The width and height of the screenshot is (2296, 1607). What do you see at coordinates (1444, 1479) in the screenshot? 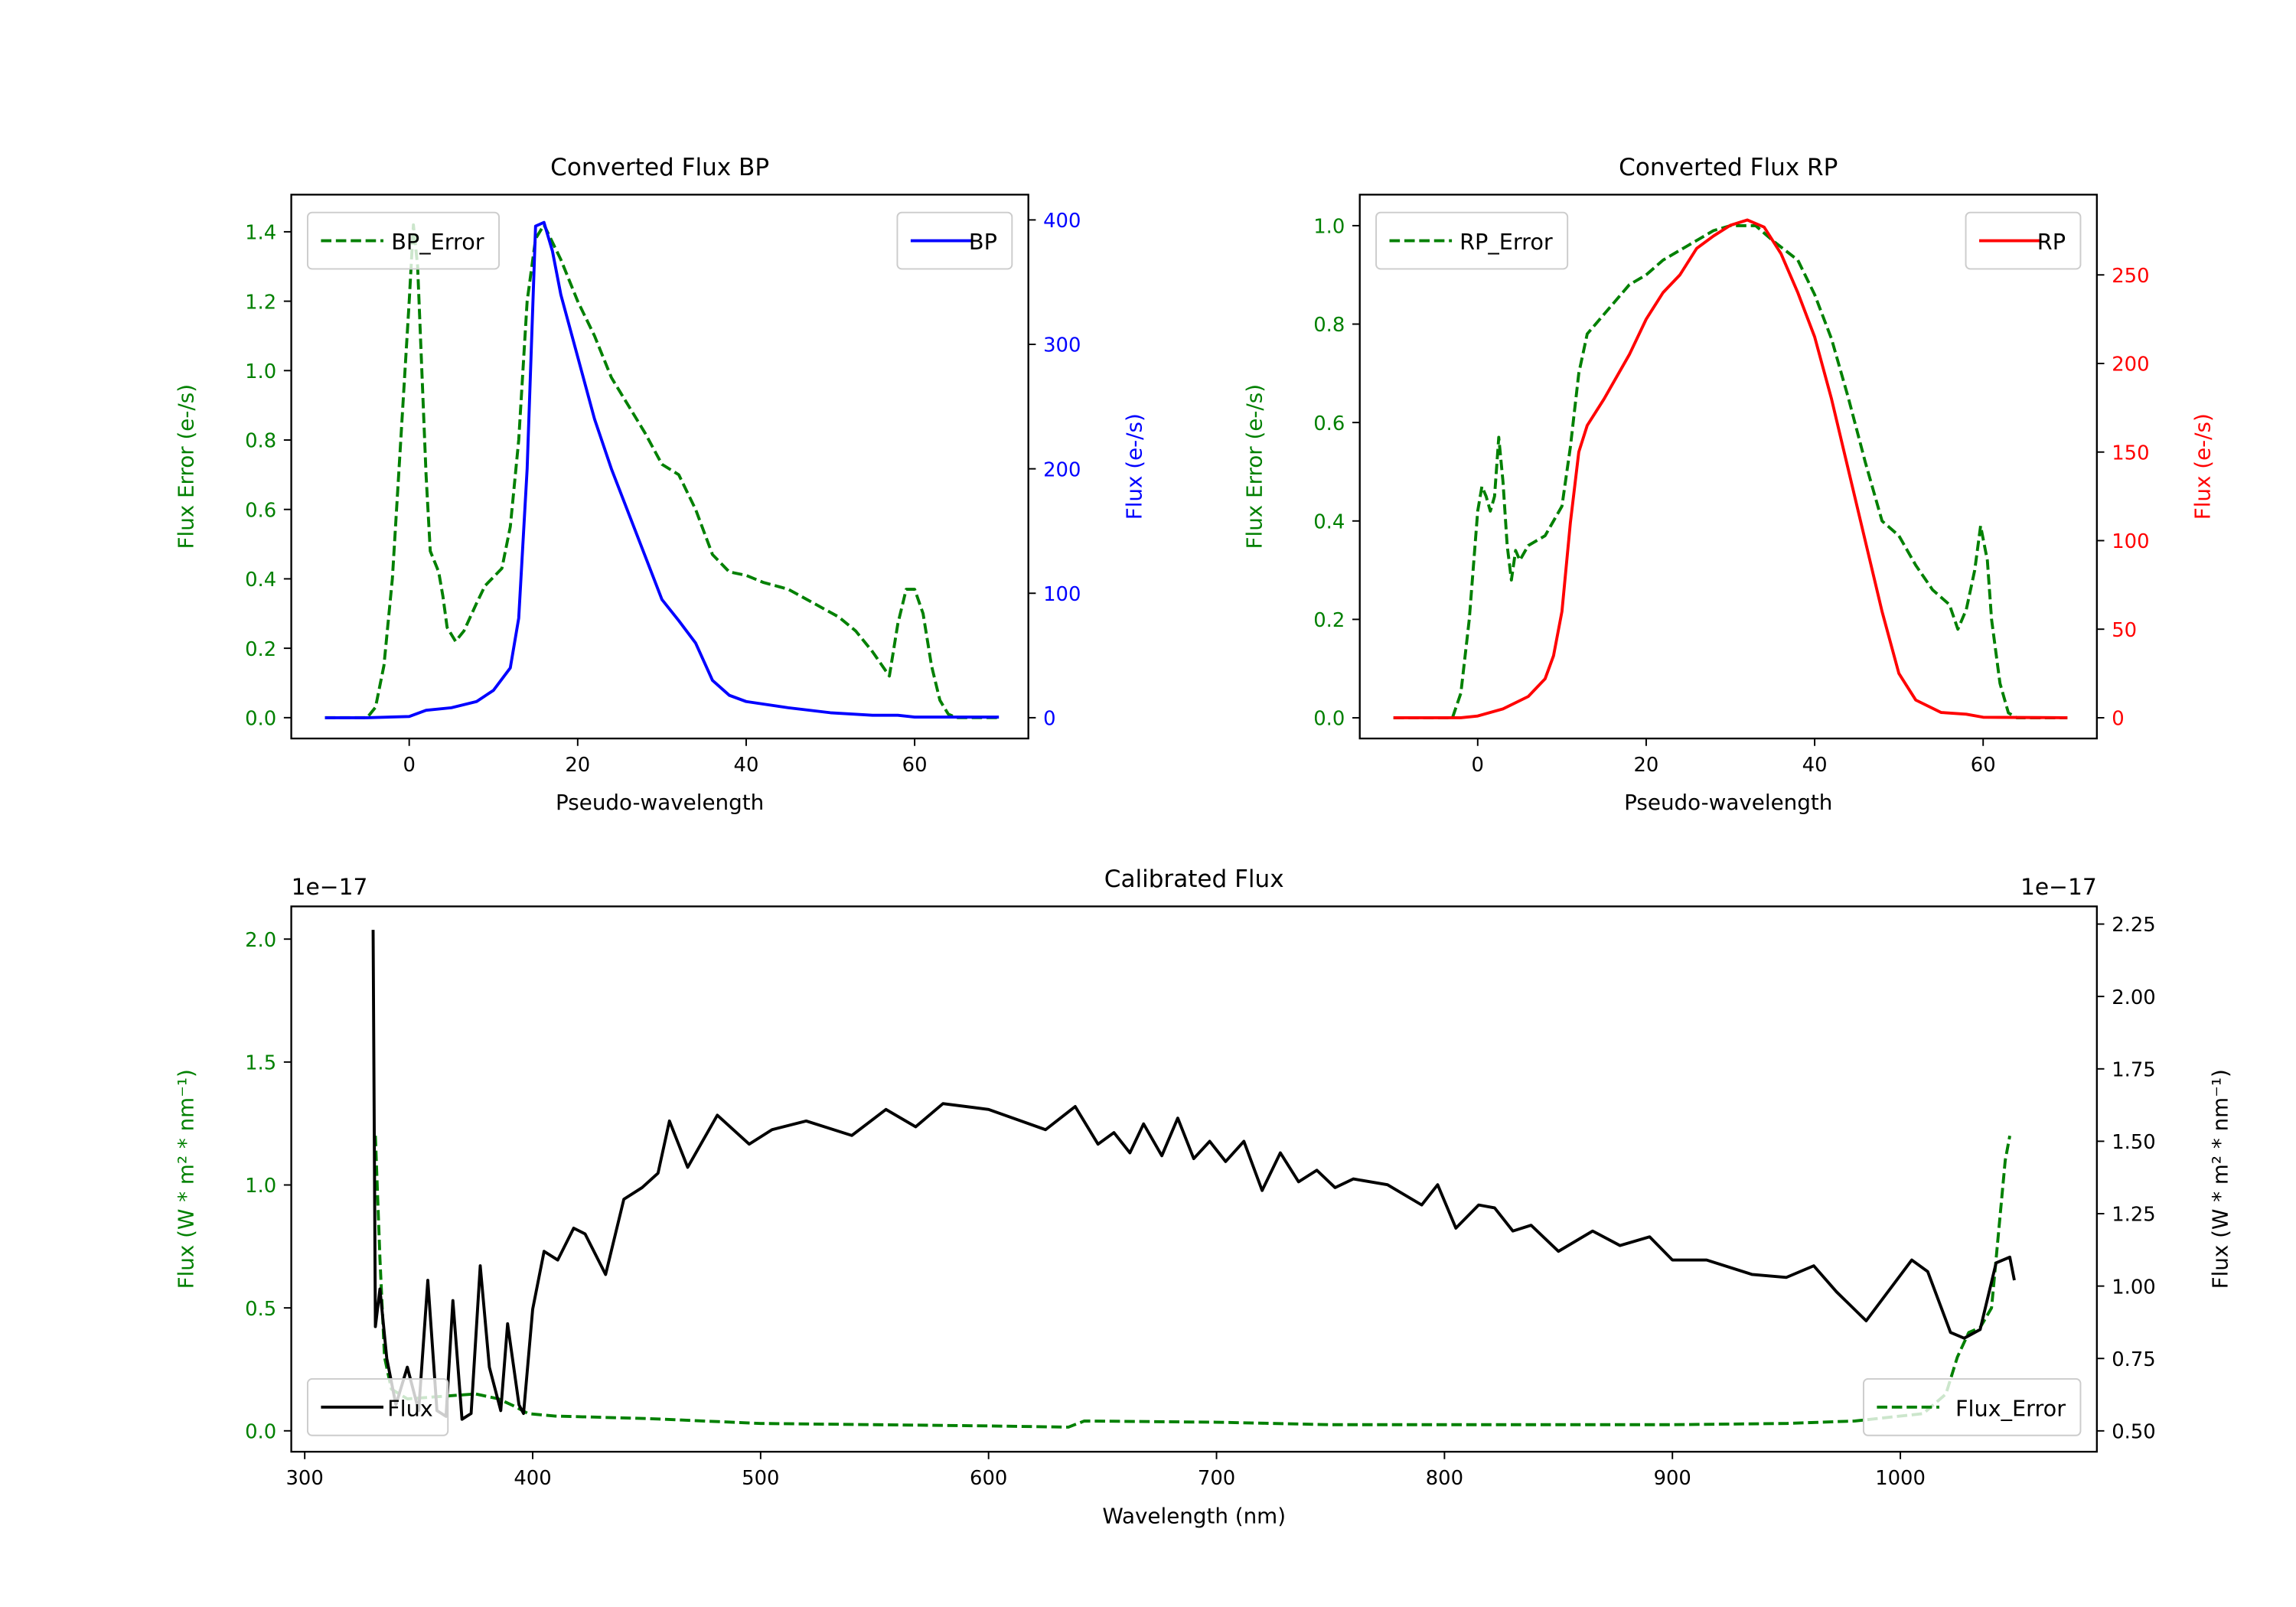
I see `x-tick-label: 800` at bounding box center [1444, 1479].